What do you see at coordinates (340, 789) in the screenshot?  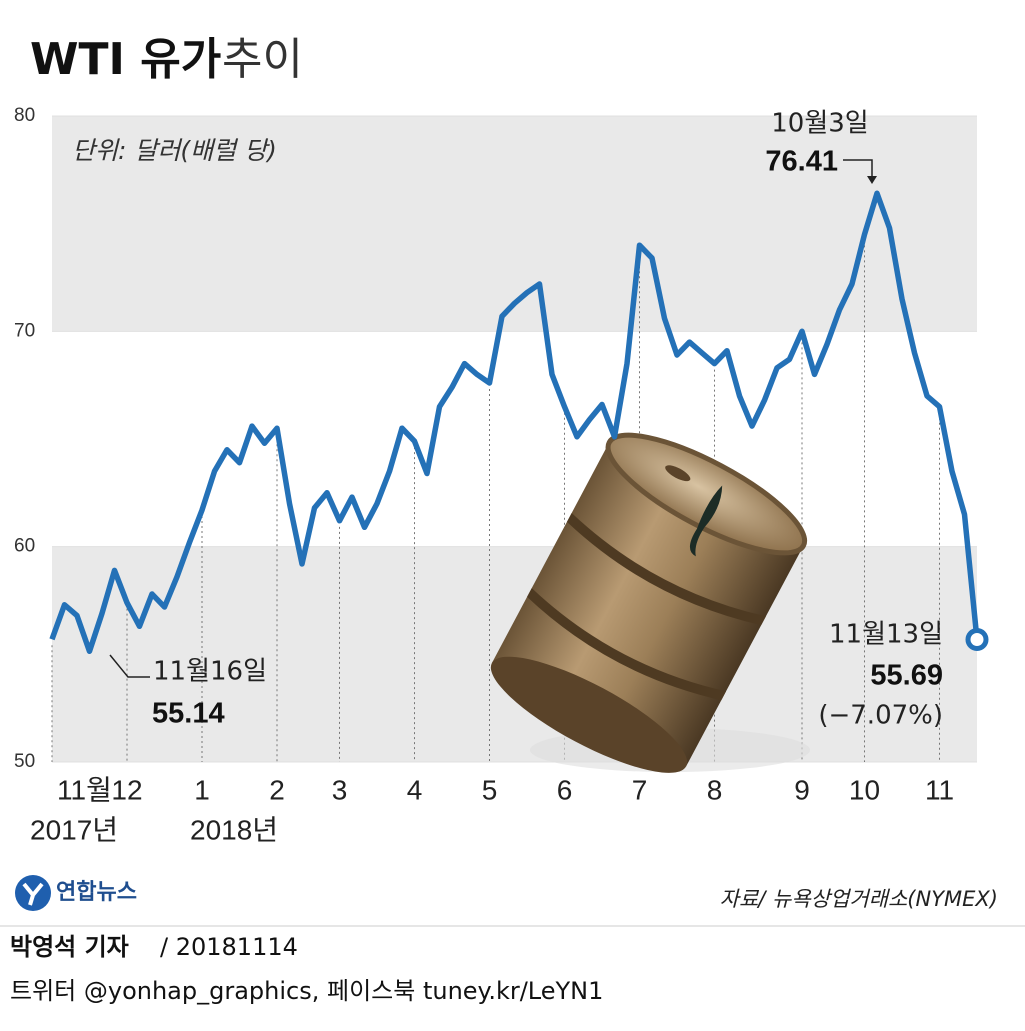 I see `x-tick-label: 3` at bounding box center [340, 789].